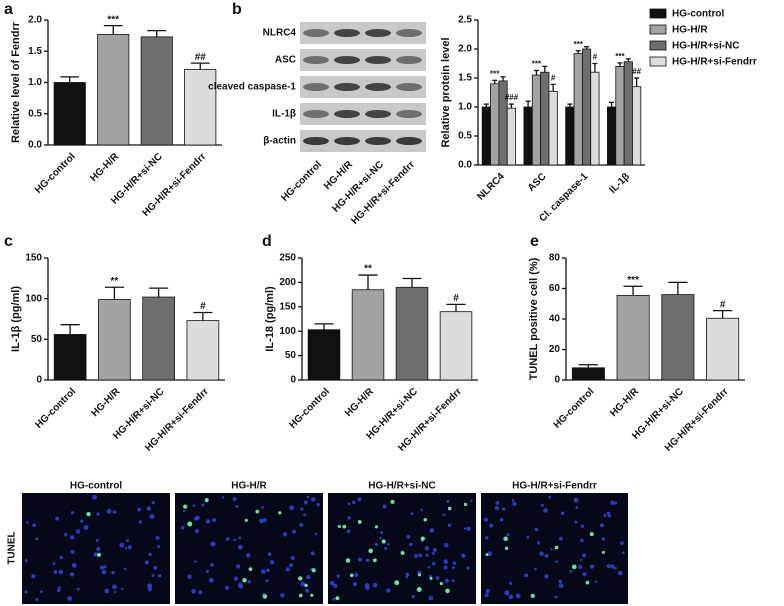 This screenshot has width=784, height=606. What do you see at coordinates (368, 269) in the screenshot?
I see `significance: **` at bounding box center [368, 269].